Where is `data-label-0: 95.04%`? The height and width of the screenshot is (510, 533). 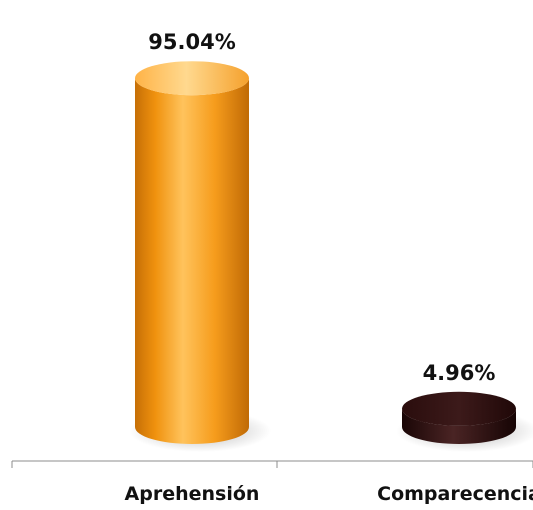 data-label-0: 95.04% is located at coordinates (191, 42).